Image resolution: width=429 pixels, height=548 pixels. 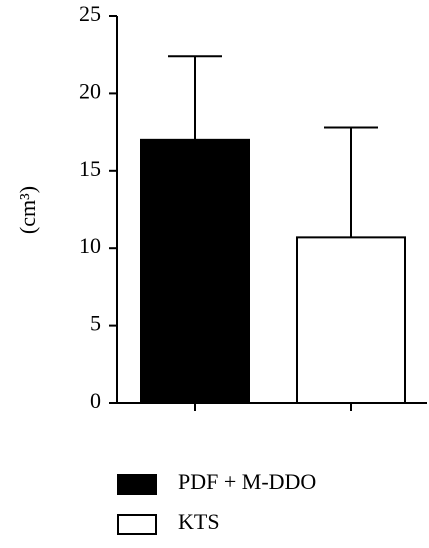 What do you see at coordinates (90, 245) in the screenshot?
I see `y-tick-label: 10` at bounding box center [90, 245].